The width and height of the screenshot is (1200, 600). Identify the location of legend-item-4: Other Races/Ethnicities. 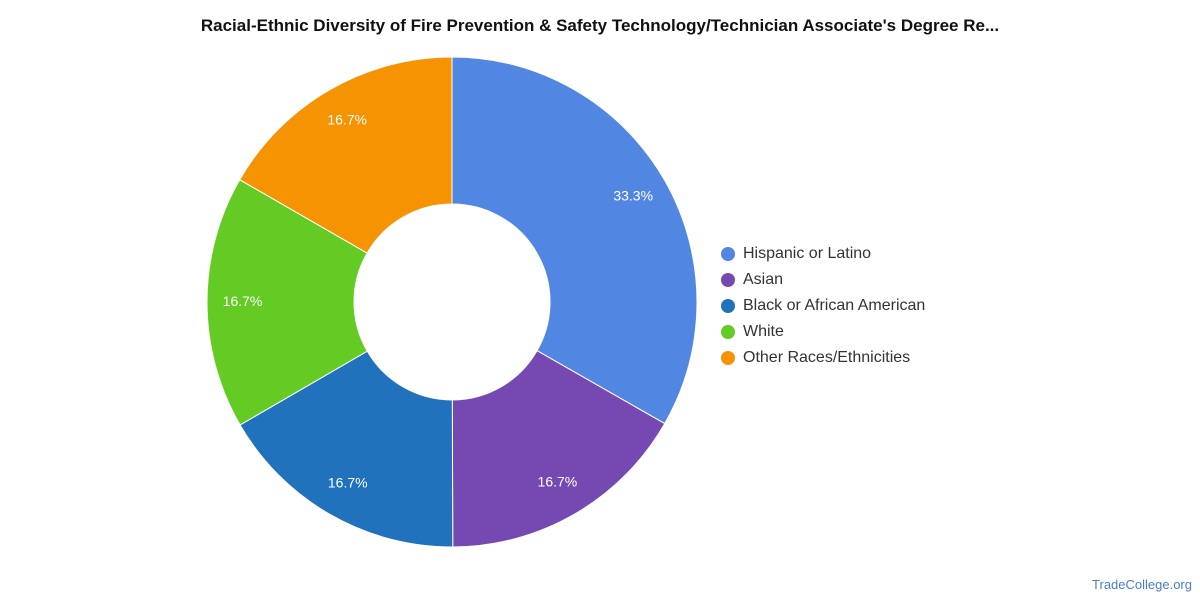
(823, 358).